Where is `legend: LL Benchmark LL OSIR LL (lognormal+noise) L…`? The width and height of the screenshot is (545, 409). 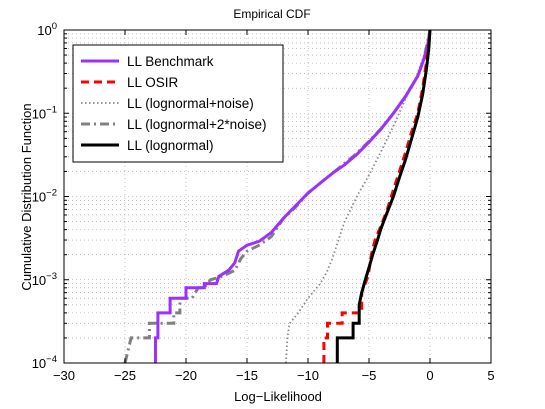
legend: LL Benchmark LL OSIR LL (lognormal+noise) L… is located at coordinates (178, 103).